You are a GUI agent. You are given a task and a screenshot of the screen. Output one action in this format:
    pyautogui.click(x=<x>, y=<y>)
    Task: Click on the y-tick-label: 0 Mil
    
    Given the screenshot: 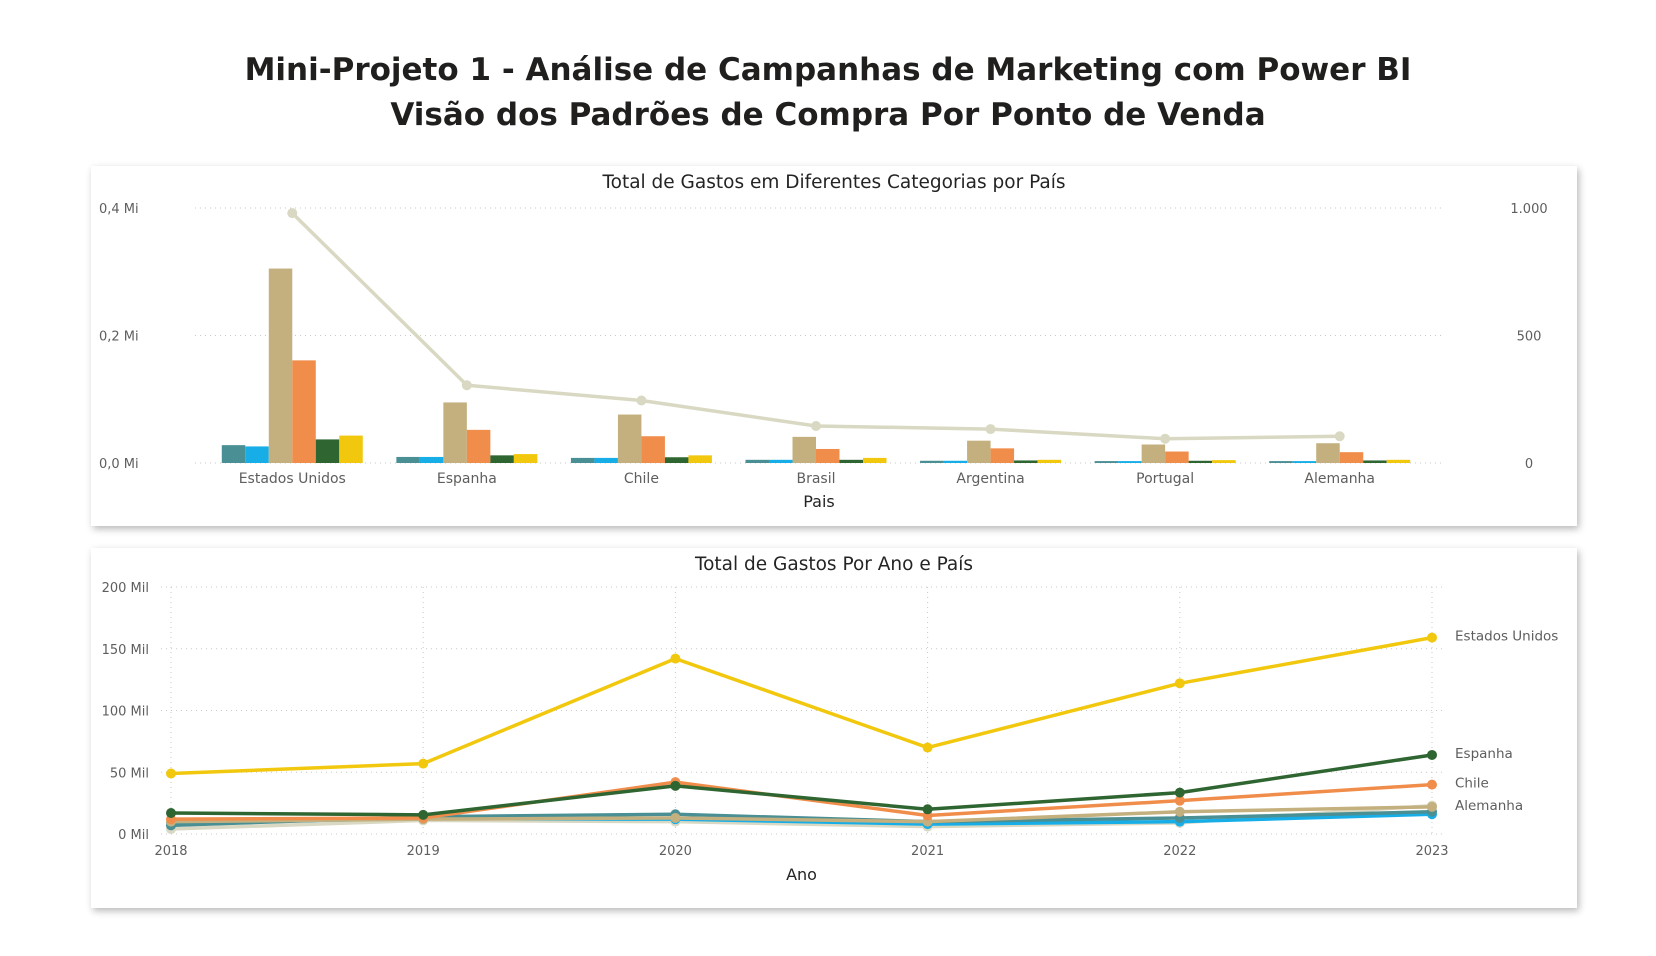 What is the action you would take?
    pyautogui.click(x=133, y=835)
    